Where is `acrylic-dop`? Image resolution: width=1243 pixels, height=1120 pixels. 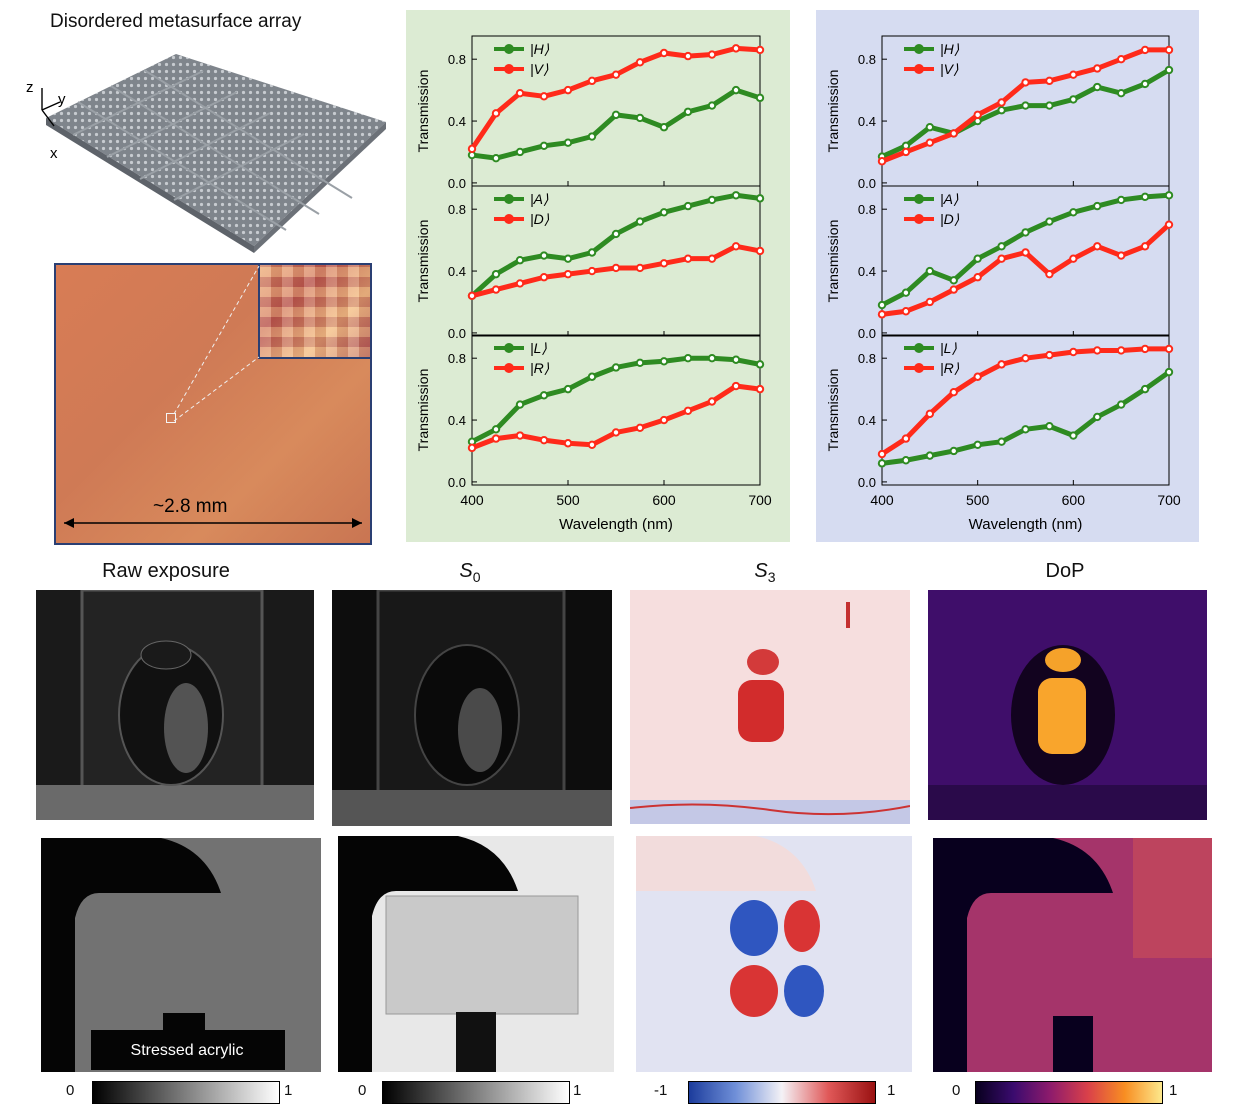
acrylic-dop is located at coordinates (1072, 955).